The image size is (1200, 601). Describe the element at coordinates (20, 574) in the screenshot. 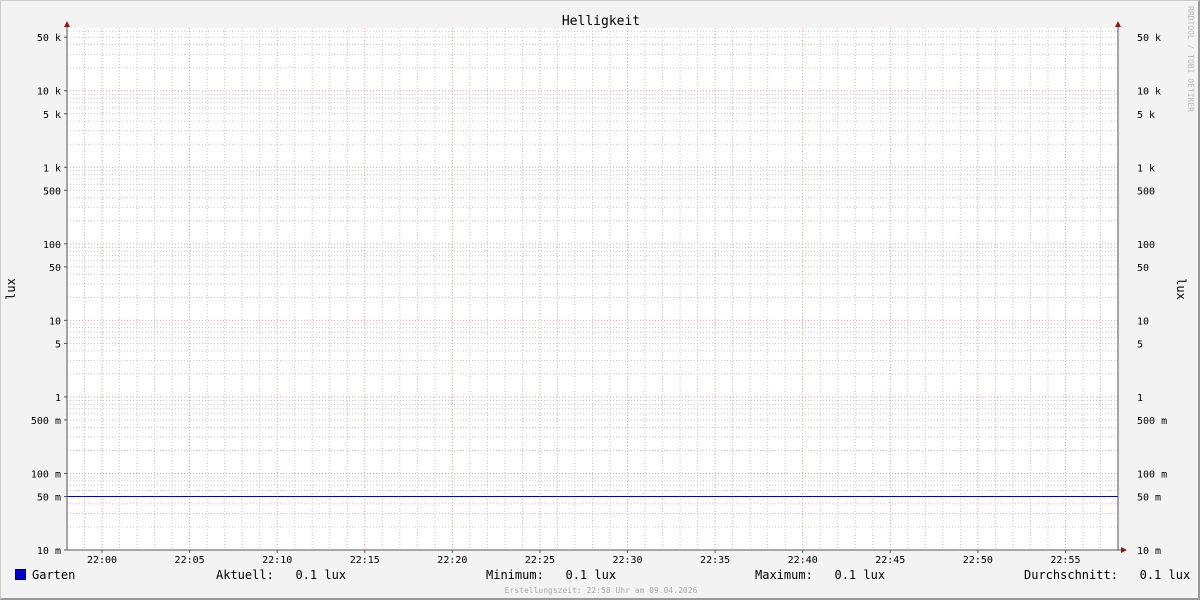

I see `legend-swatch` at that location.